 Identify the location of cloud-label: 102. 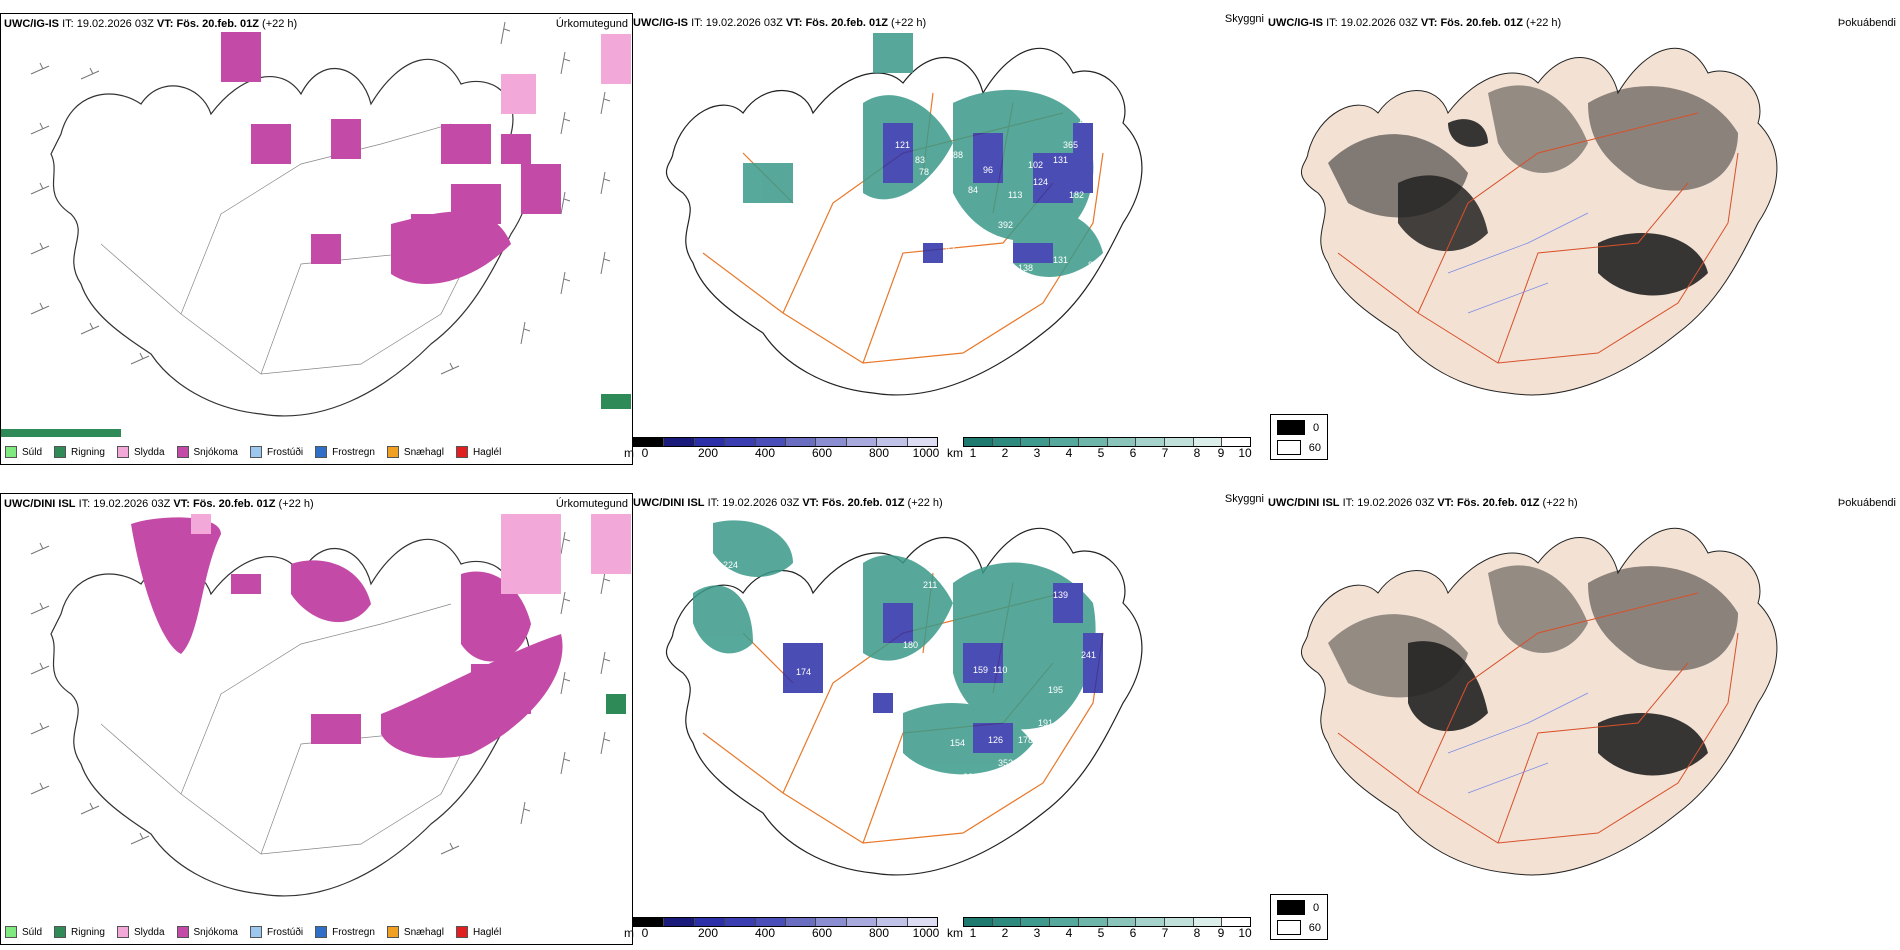
(1035, 165).